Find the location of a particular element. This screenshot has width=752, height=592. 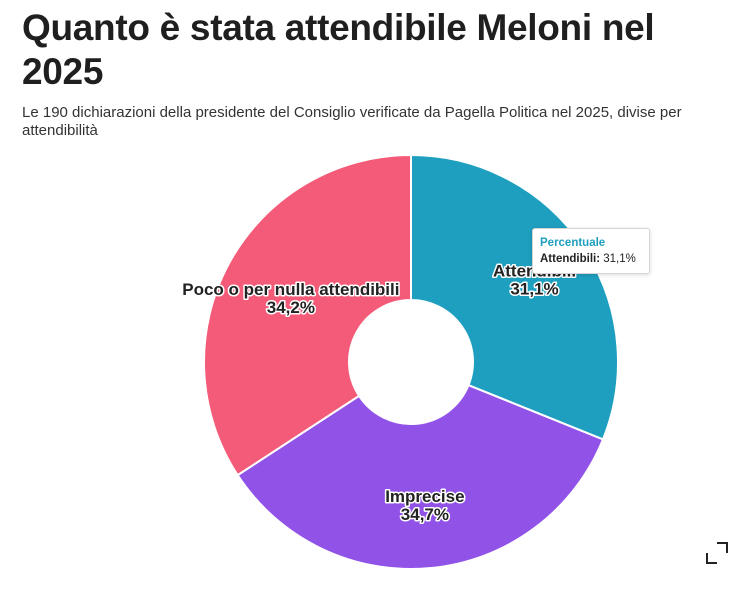

slice-value-label: 31,1% is located at coordinates (534, 289).